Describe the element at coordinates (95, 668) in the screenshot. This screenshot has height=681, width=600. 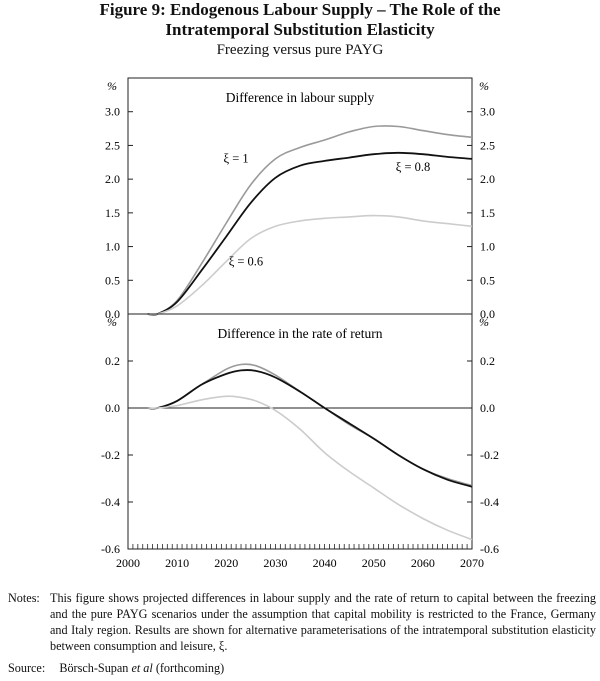
I see `source-authors: Börsch-Supan` at that location.